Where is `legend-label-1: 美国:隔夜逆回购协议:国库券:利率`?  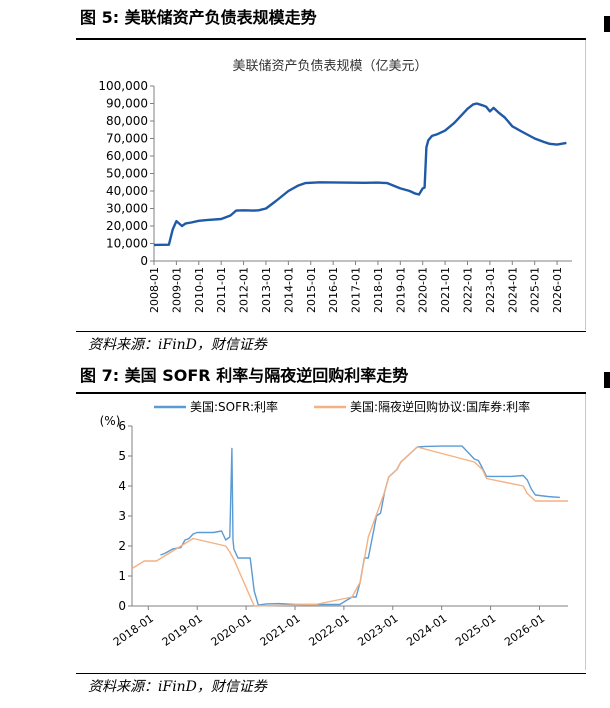 legend-label-1: 美国:隔夜逆回购协议:国库券:利率 is located at coordinates (440, 406).